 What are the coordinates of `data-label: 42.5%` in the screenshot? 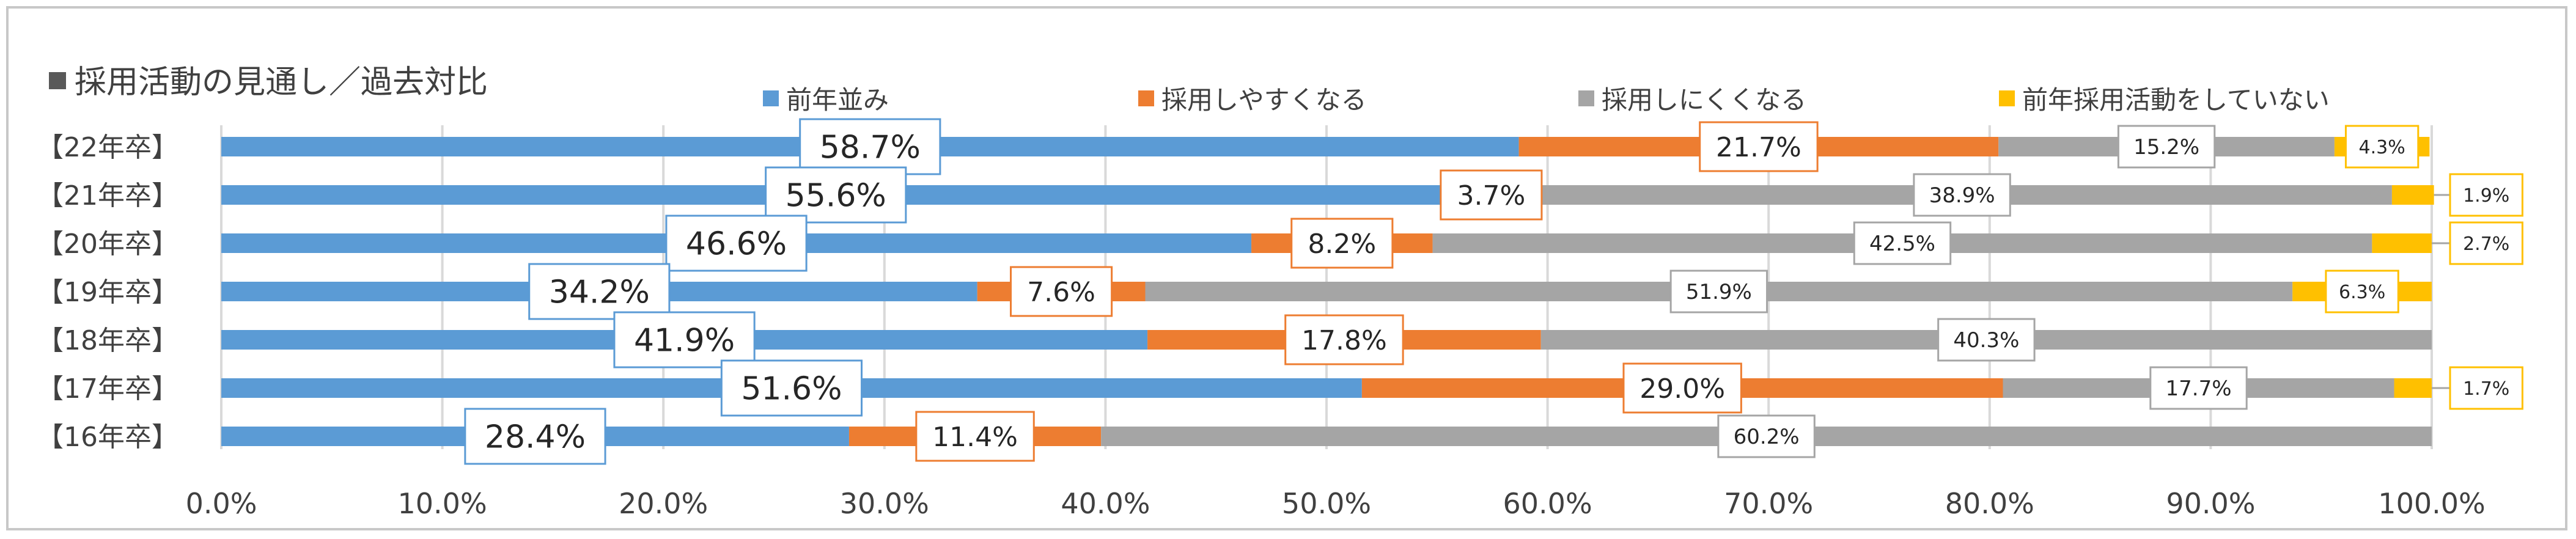 It's located at (1902, 244).